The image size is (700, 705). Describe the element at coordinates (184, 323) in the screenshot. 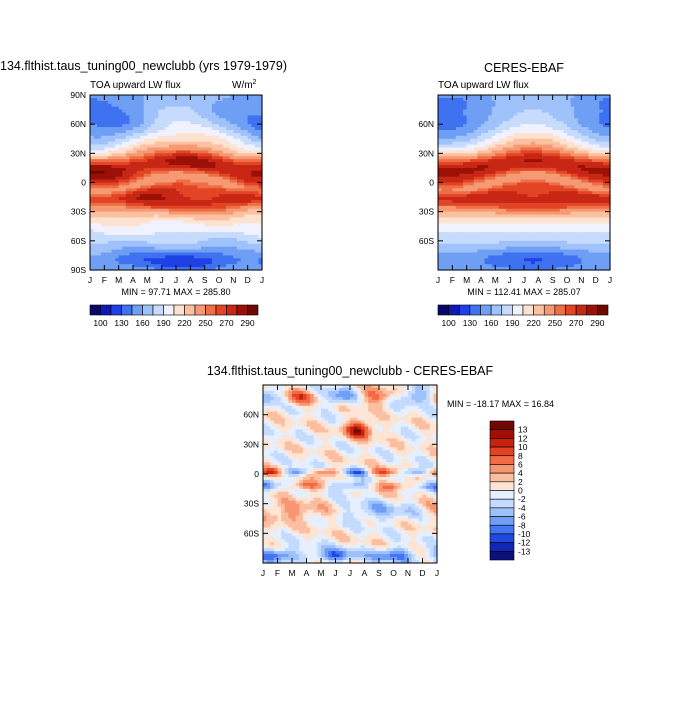

I see `model-colorbar-label: 220` at that location.